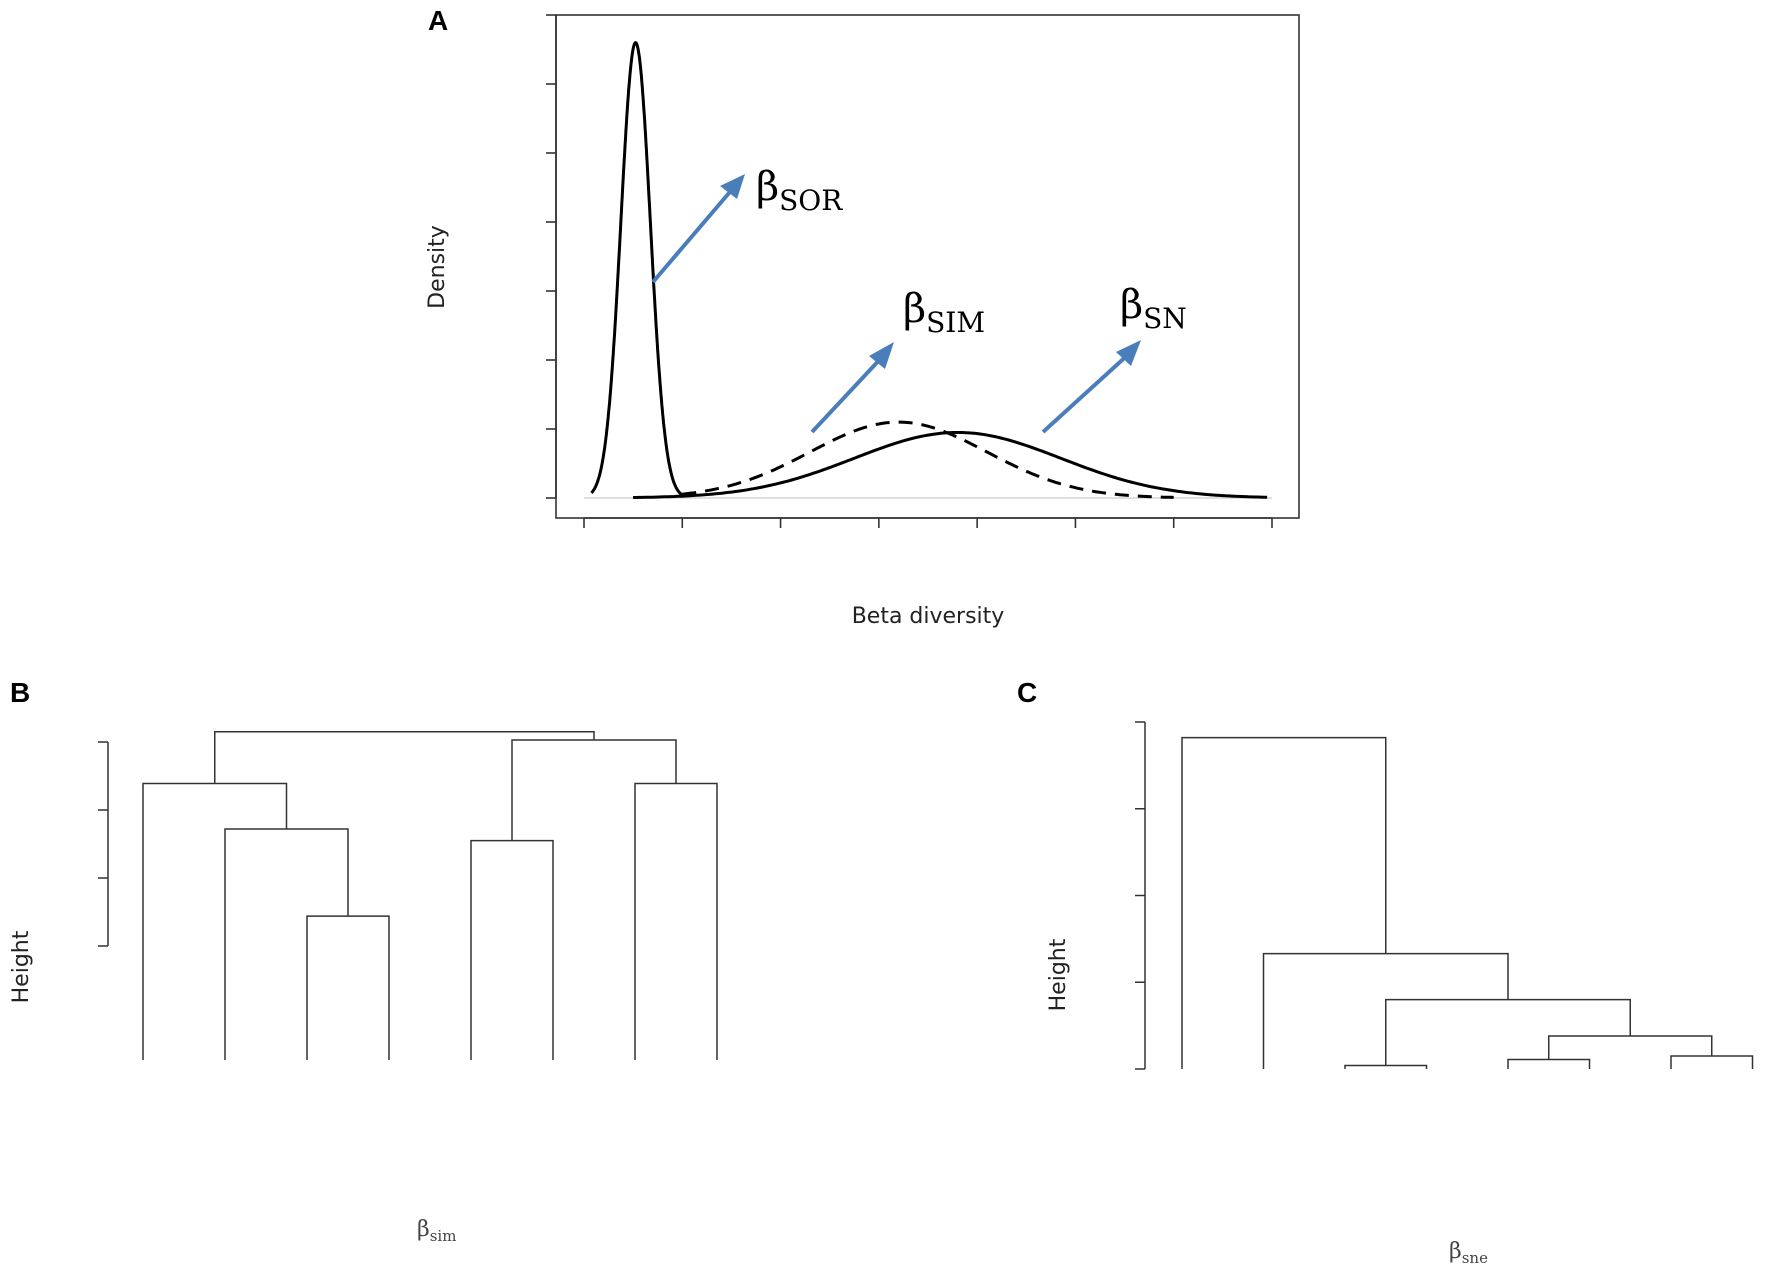 The height and width of the screenshot is (1268, 1772). I want to click on panel-a-x-axis, so click(928, 512).